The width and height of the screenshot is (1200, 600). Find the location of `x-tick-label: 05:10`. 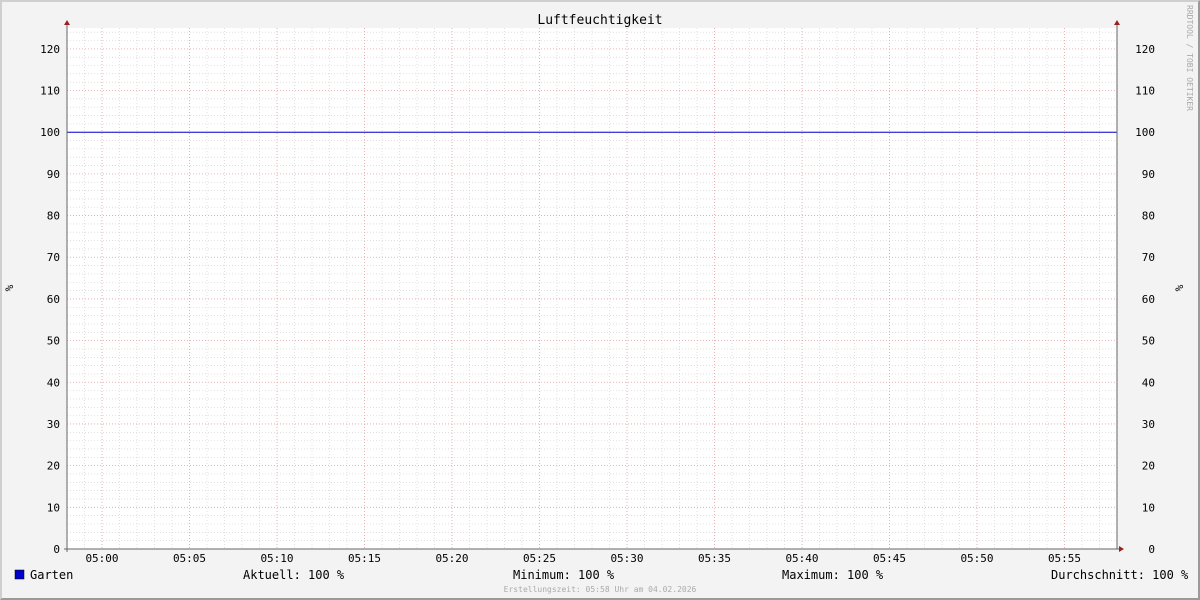

x-tick-label: 05:10 is located at coordinates (276, 558).